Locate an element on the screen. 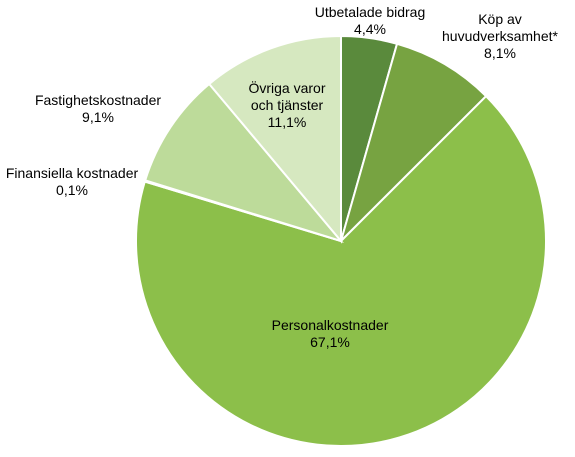 This screenshot has height=457, width=575. slice-category-label: huvudverksamhet* is located at coordinates (500, 36).